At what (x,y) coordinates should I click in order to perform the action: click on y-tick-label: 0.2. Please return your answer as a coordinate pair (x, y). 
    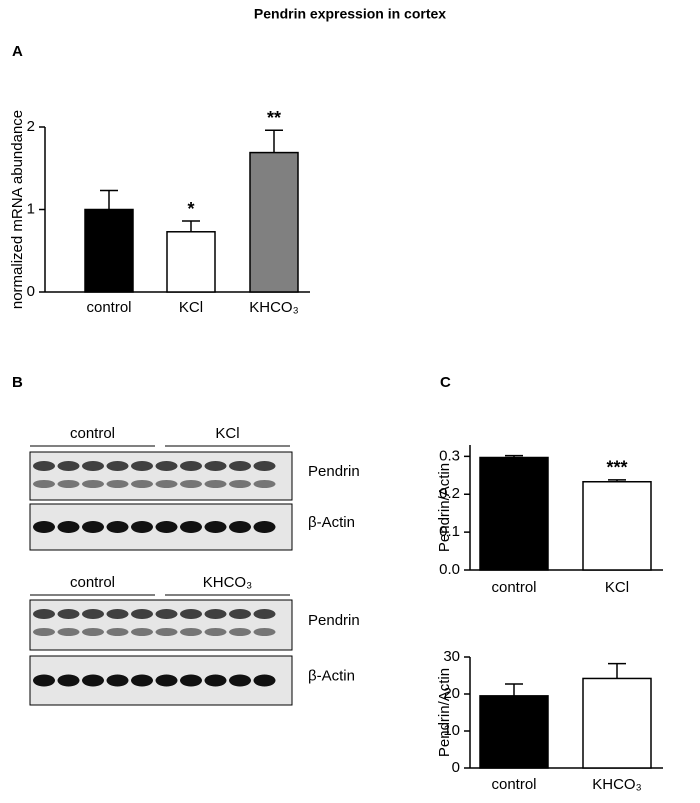
    Looking at the image, I should click on (449, 493).